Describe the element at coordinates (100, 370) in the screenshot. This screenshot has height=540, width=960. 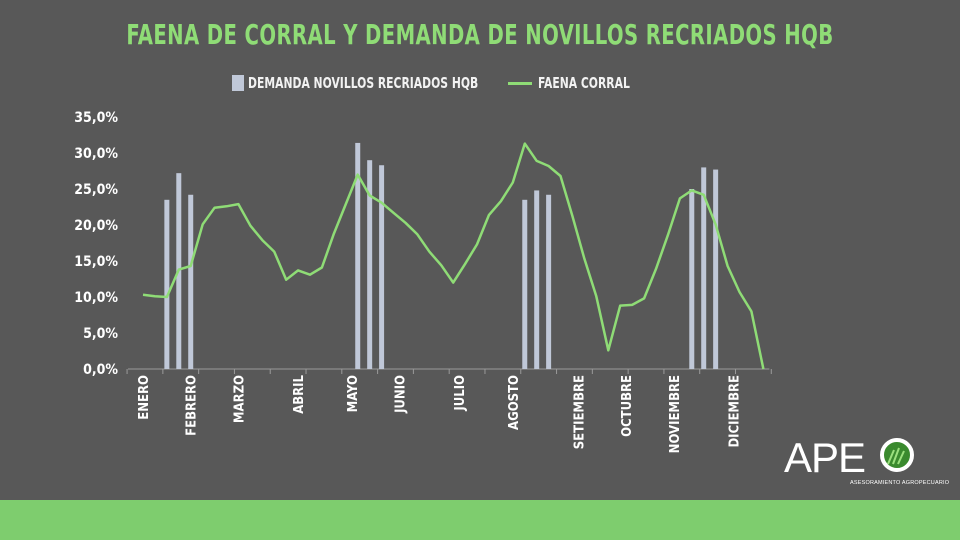
I see `y-tick-label: 0,0%` at that location.